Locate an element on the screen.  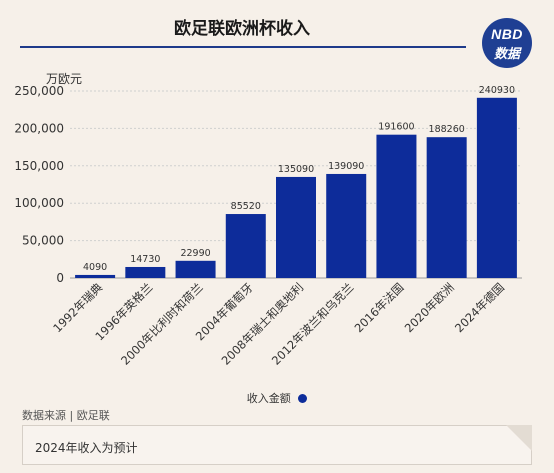
y-tick-label: 100,000 is located at coordinates (39, 203).